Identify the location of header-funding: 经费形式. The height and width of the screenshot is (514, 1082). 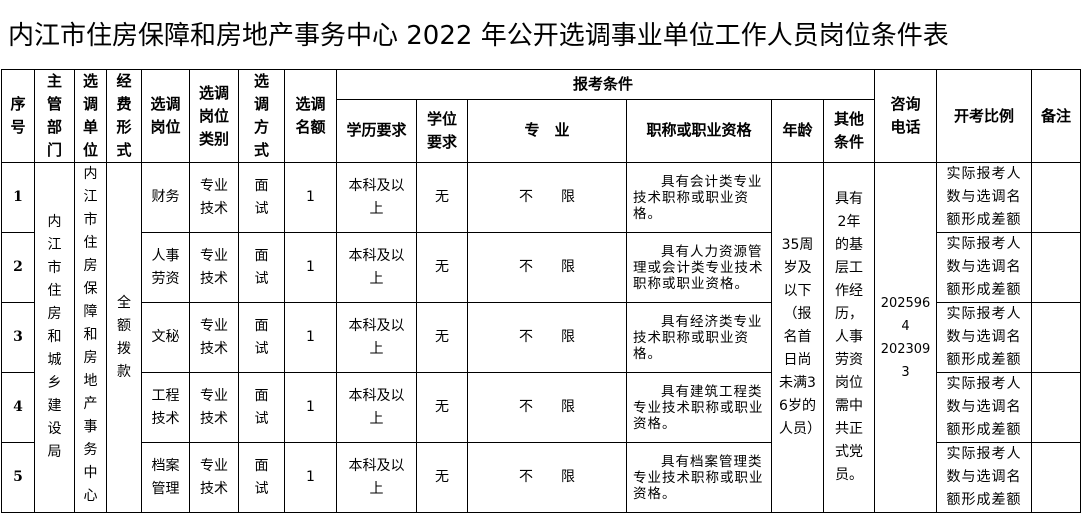
(124, 116).